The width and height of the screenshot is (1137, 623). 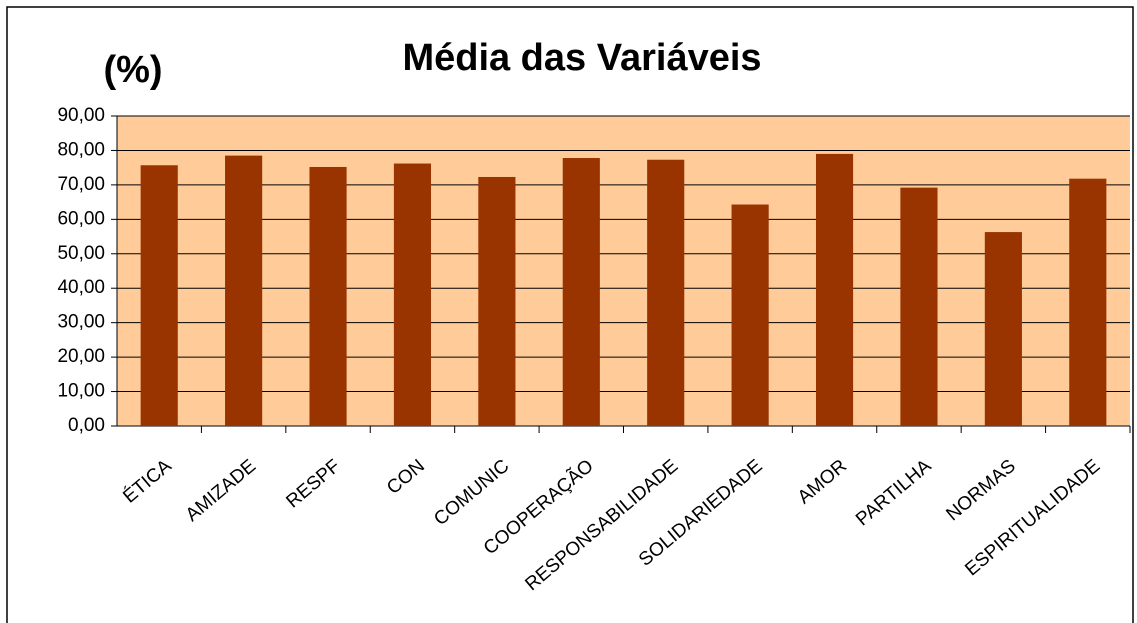 What do you see at coordinates (86, 425) in the screenshot?
I see `y-tick-label: 0,00` at bounding box center [86, 425].